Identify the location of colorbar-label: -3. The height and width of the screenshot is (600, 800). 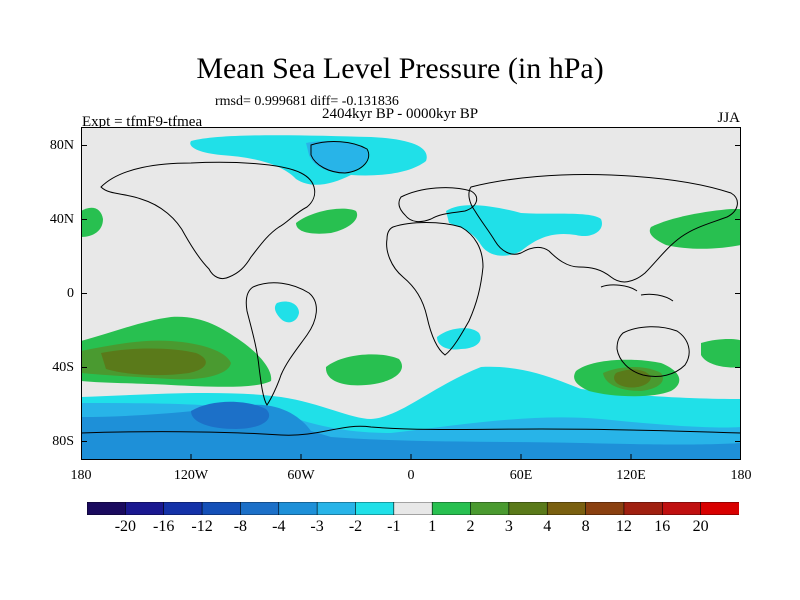
(317, 526).